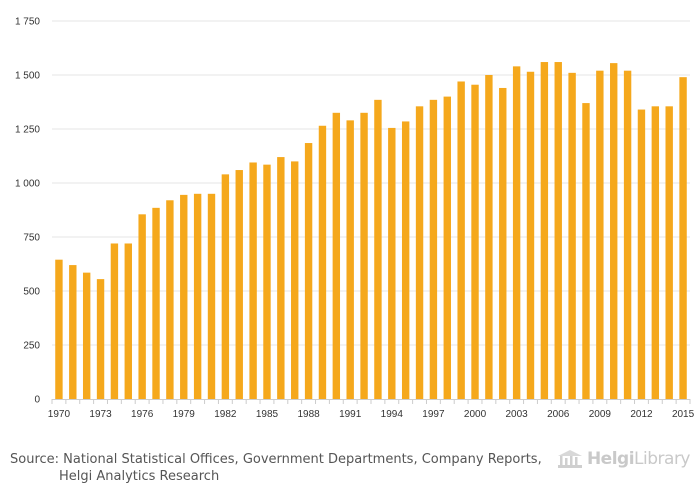 Image resolution: width=700 pixels, height=500 pixels. What do you see at coordinates (86, 335) in the screenshot?
I see `bar-1972` at bounding box center [86, 335].